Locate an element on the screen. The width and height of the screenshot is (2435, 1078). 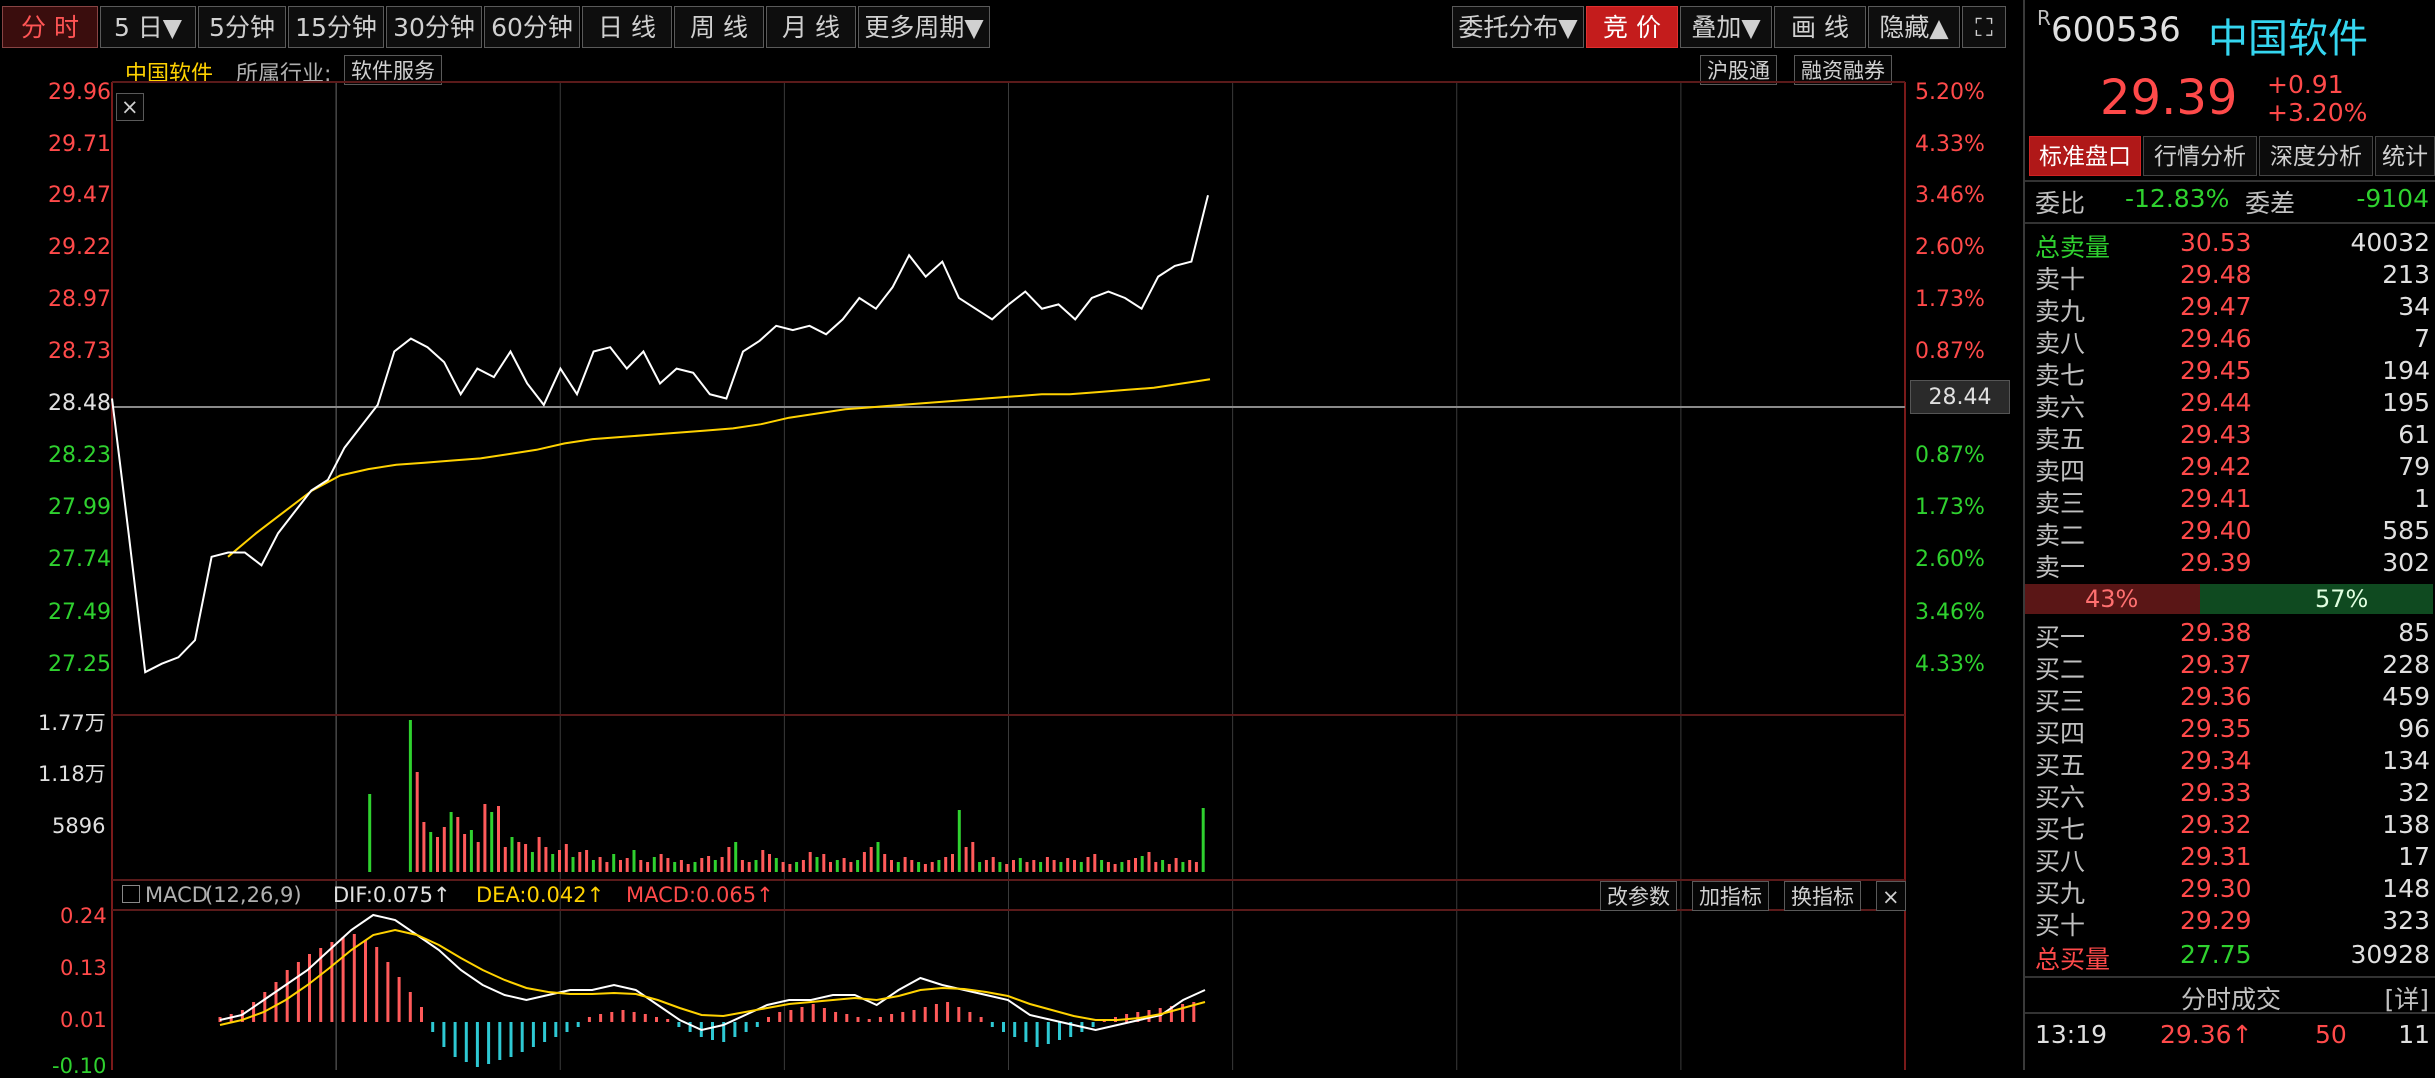
bid-row: 买八 29.31 17 is located at coordinates (2232, 859).